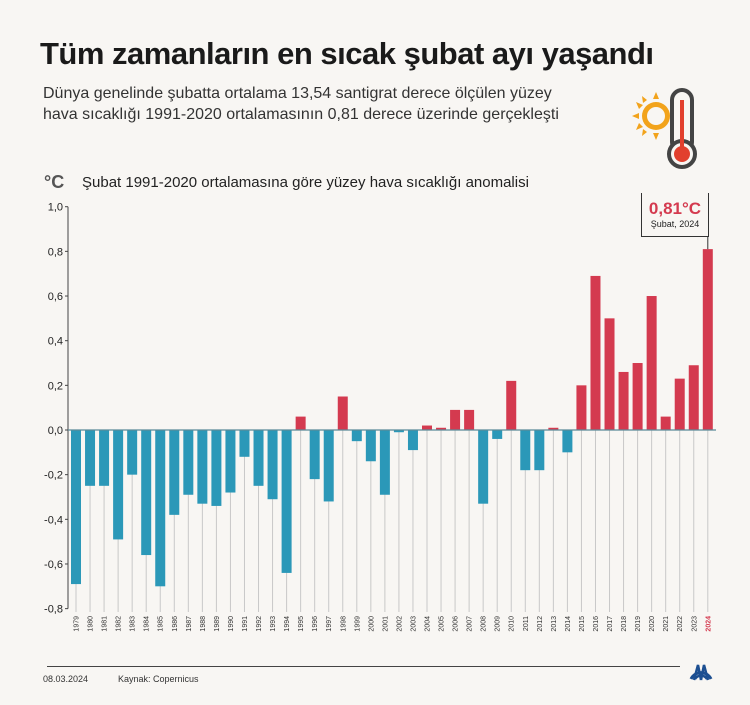 The height and width of the screenshot is (705, 750). I want to click on x-tick-label: 2008, so click(484, 624).